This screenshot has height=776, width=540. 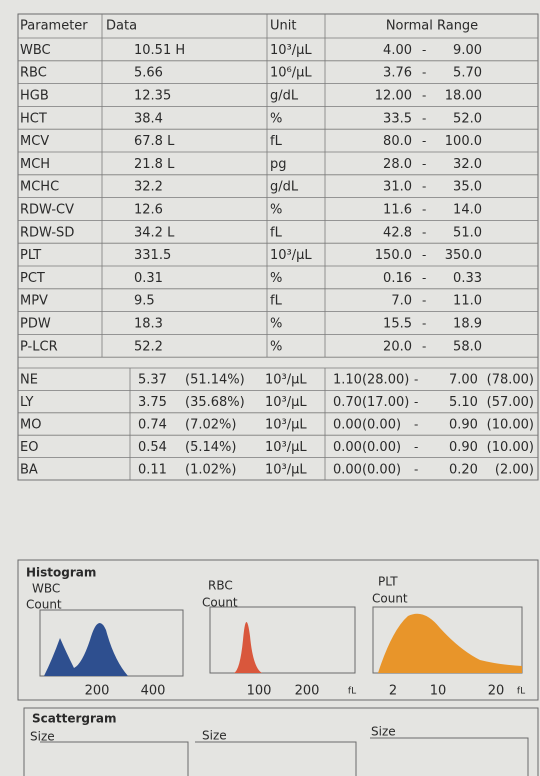 I want to click on parameter: WBC, so click(x=35, y=50).